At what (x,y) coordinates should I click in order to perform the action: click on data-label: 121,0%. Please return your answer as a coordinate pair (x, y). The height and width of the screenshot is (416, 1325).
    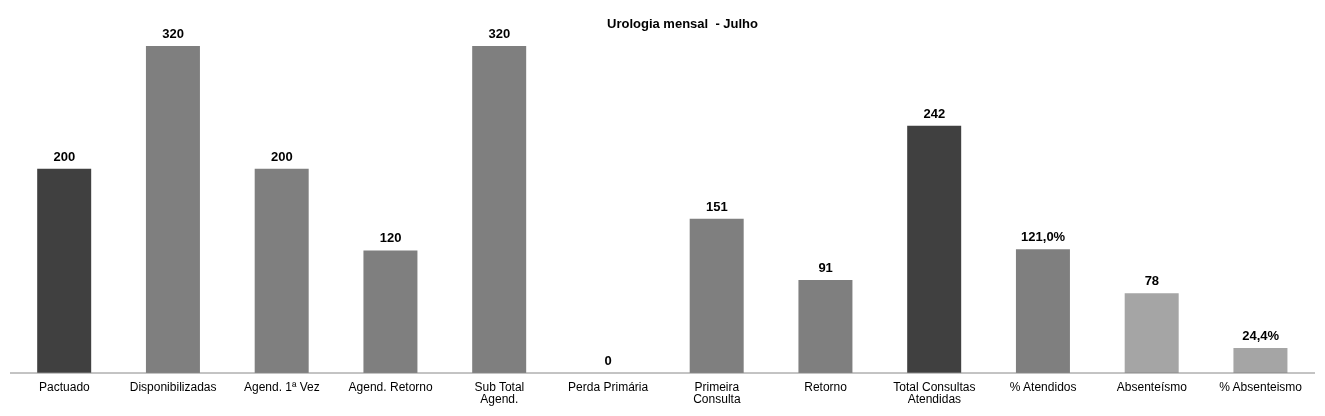
    Looking at the image, I should click on (1043, 237).